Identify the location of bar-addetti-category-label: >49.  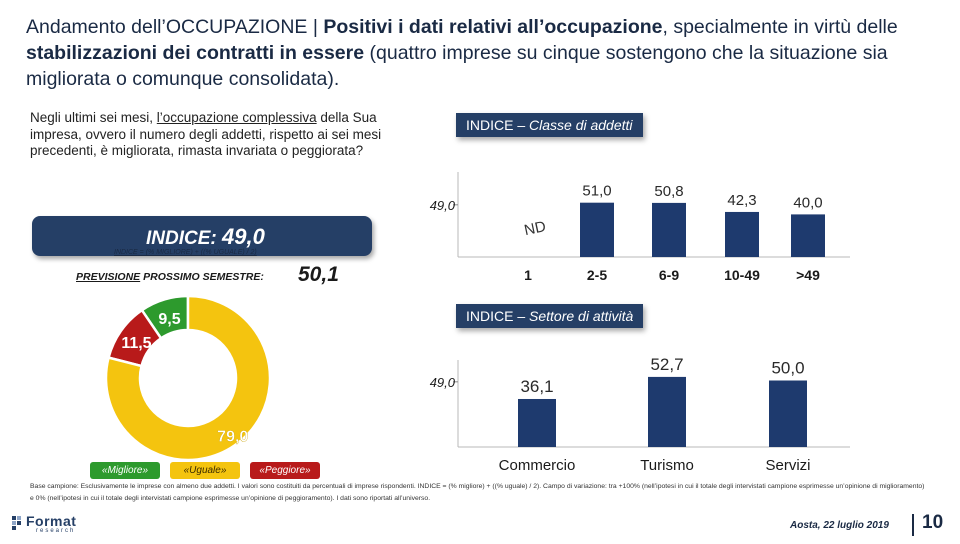
(808, 275).